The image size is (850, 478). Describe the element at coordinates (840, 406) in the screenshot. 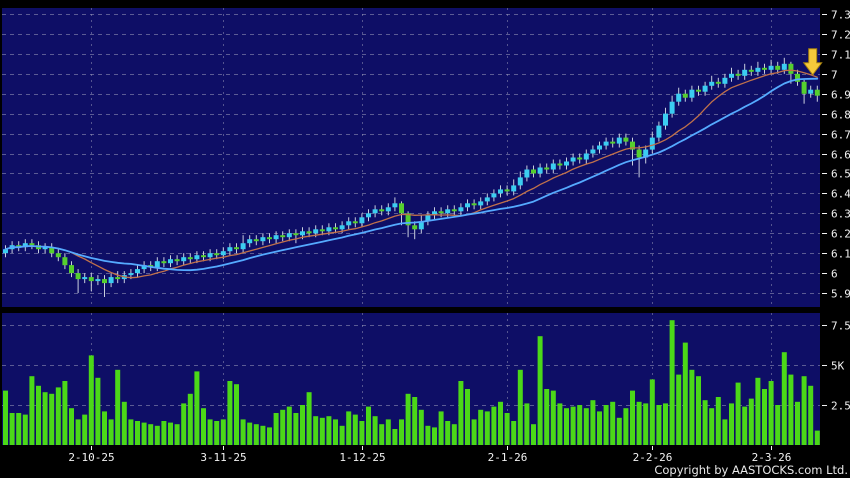

I see `volume-axis-label: 2.5K` at that location.